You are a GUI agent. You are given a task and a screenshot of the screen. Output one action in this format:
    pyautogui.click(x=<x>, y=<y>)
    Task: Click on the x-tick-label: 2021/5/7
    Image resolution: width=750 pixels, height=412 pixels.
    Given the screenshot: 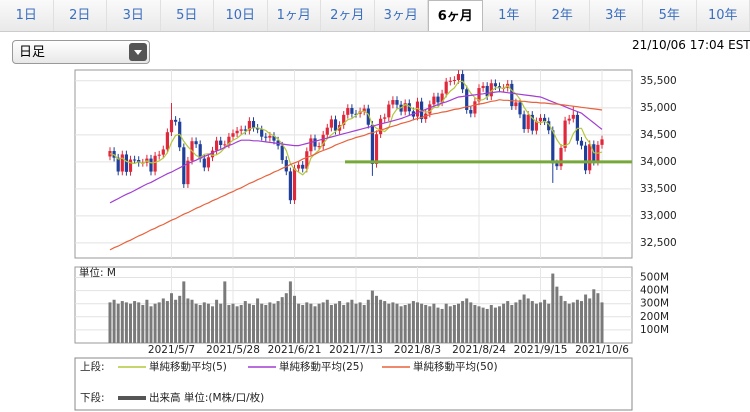 What is the action you would take?
    pyautogui.click(x=171, y=350)
    